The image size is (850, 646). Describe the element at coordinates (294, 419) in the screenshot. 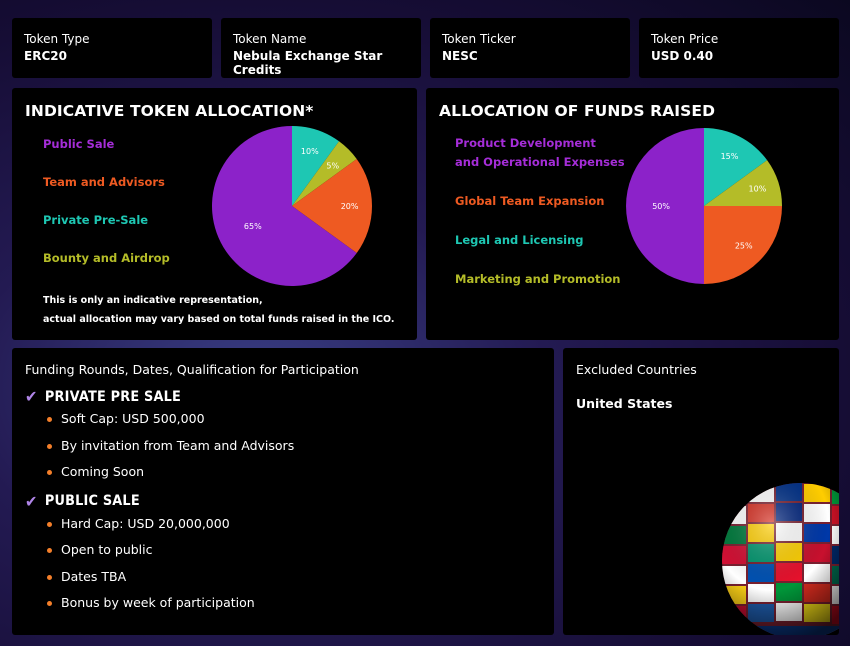

I see `list-item: Soft Cap: USD 500,000` at that location.